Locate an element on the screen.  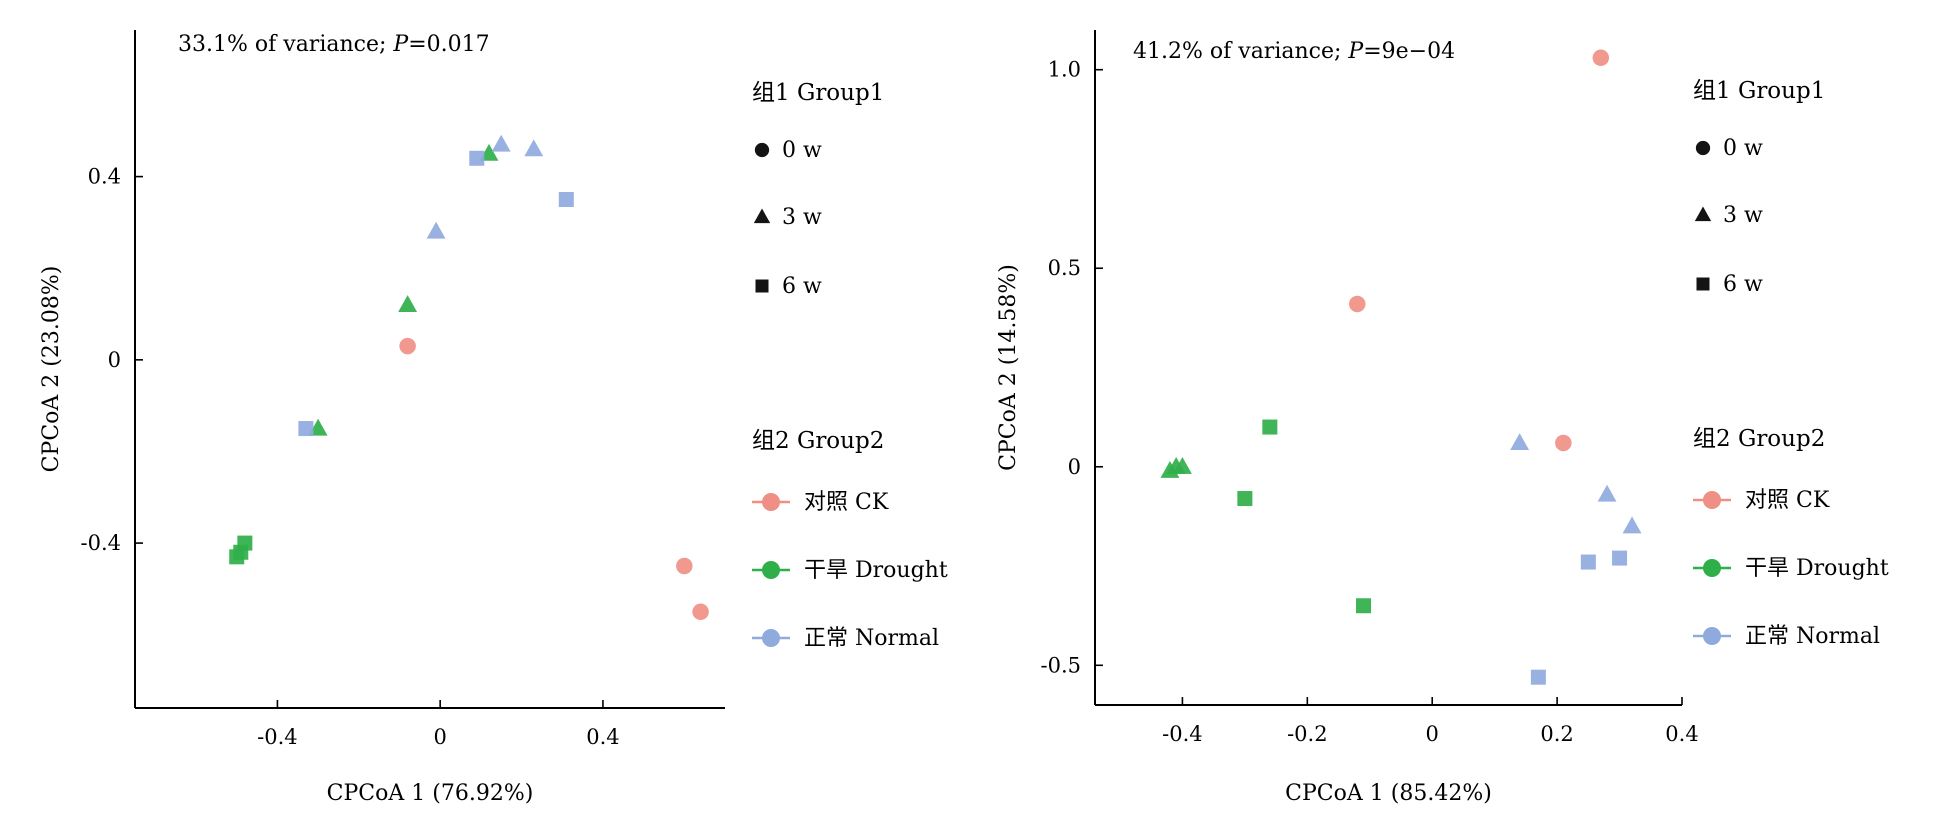
annotation-prefix: 33.1% of variance; is located at coordinates (285, 44).